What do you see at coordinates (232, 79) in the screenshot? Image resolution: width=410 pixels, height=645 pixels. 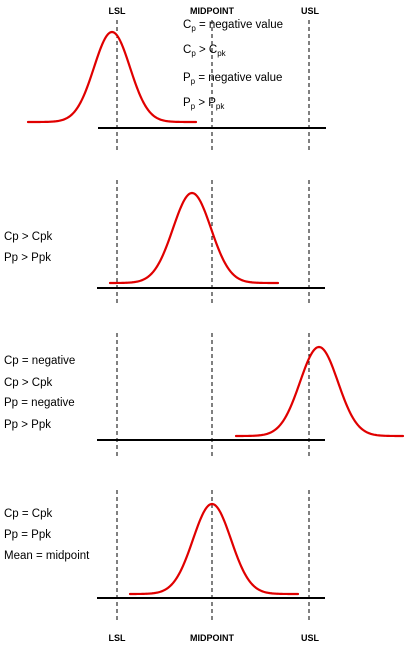 I see `note-pp-negative-value: Pp = negative value` at bounding box center [232, 79].